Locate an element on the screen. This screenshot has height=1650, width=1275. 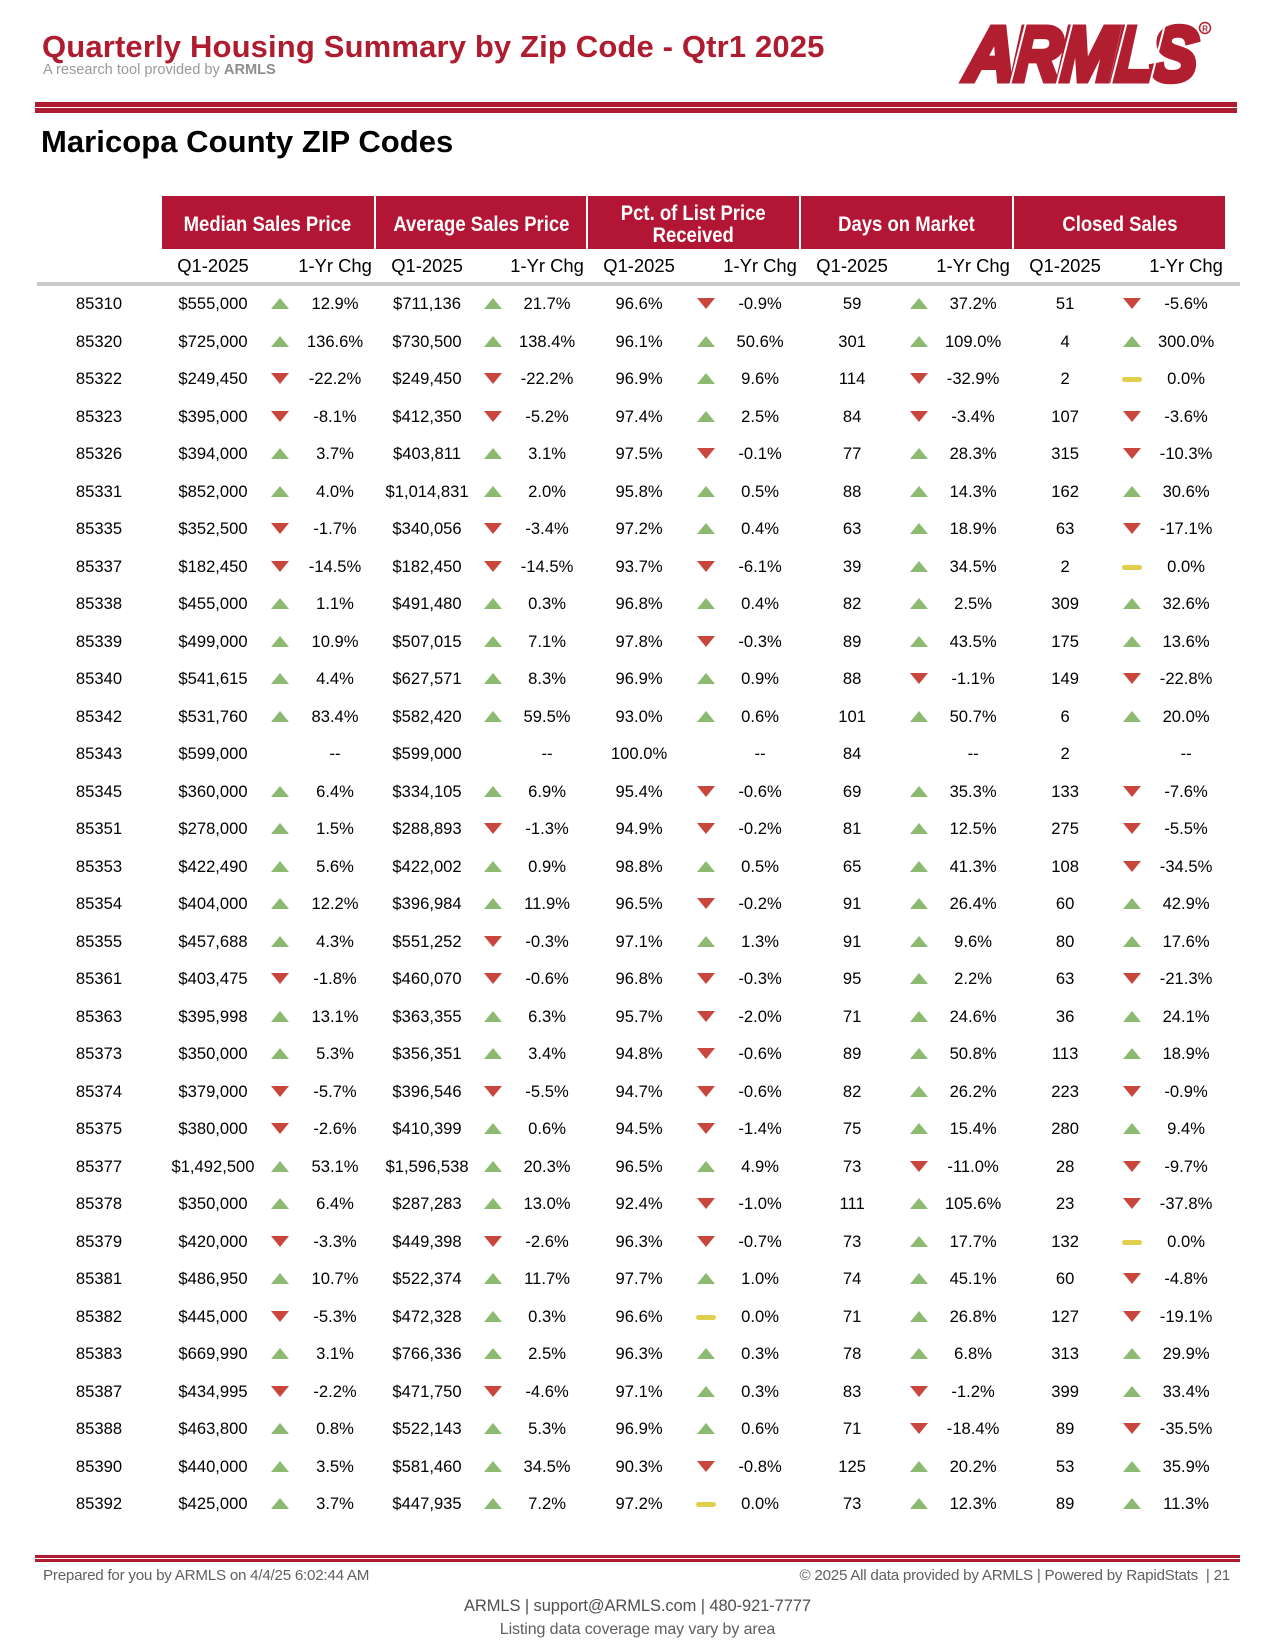
svg-text: ARMLS is located at coordinates (1081, 53).